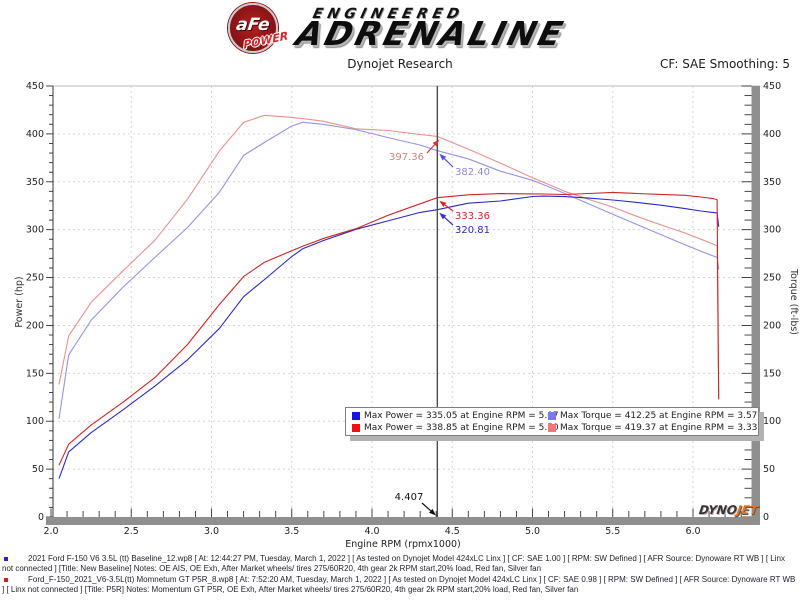  I want to click on chart-title: Dynojet Research, so click(400, 64).